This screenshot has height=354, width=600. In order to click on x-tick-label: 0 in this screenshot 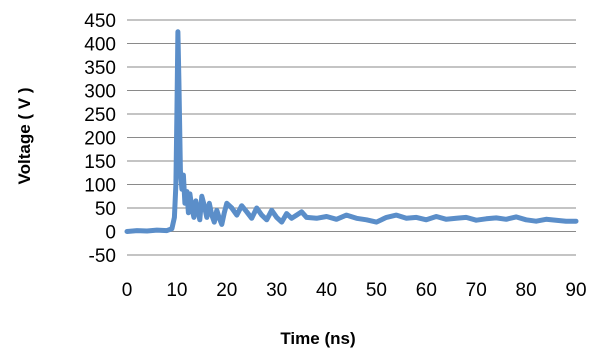, I will do `click(127, 290)`.